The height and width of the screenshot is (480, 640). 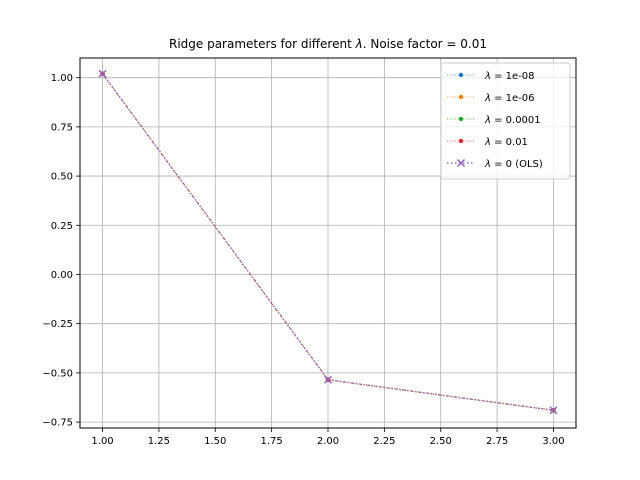 What do you see at coordinates (57, 423) in the screenshot?
I see `y-tick-label: −0.75` at bounding box center [57, 423].